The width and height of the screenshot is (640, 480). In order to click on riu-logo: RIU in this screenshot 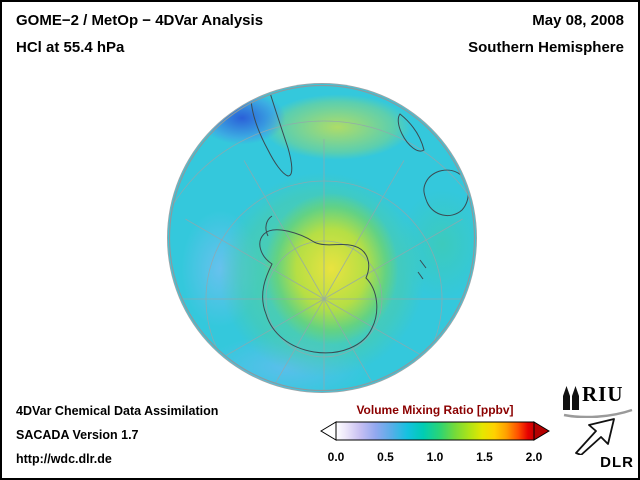, I will do `click(598, 400)`.